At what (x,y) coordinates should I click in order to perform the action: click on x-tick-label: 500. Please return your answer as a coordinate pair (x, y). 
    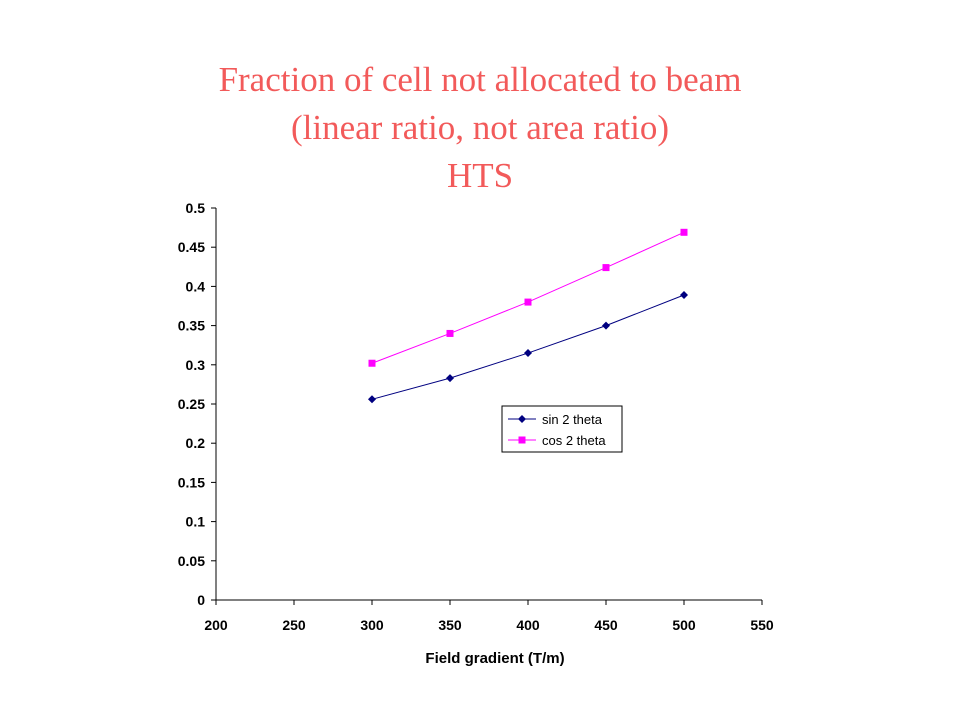
    Looking at the image, I should click on (684, 625).